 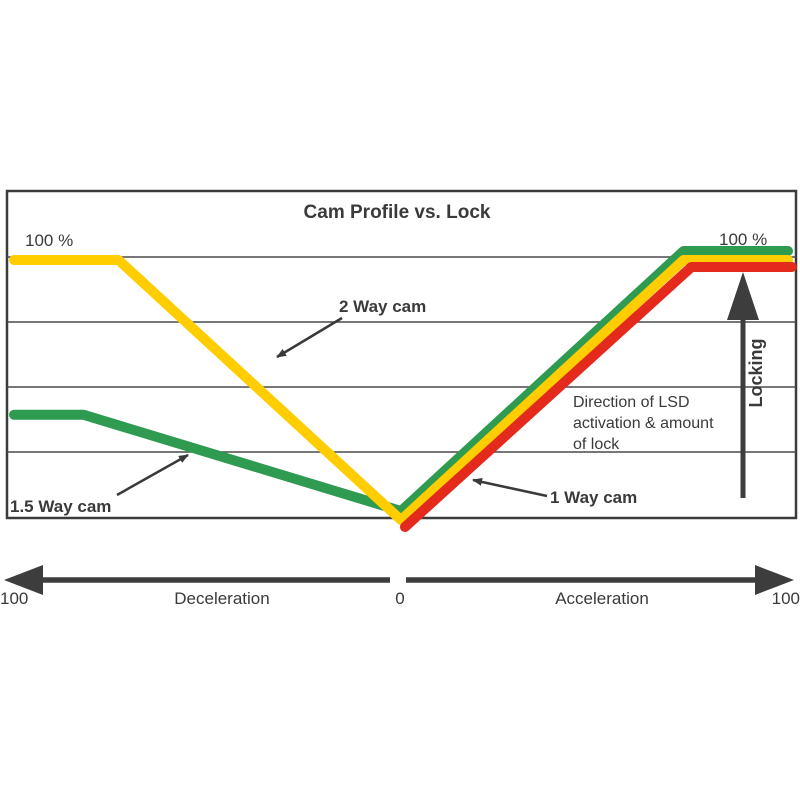 What do you see at coordinates (382, 306) in the screenshot?
I see `two-way-cam-label: 2 Way cam` at bounding box center [382, 306].